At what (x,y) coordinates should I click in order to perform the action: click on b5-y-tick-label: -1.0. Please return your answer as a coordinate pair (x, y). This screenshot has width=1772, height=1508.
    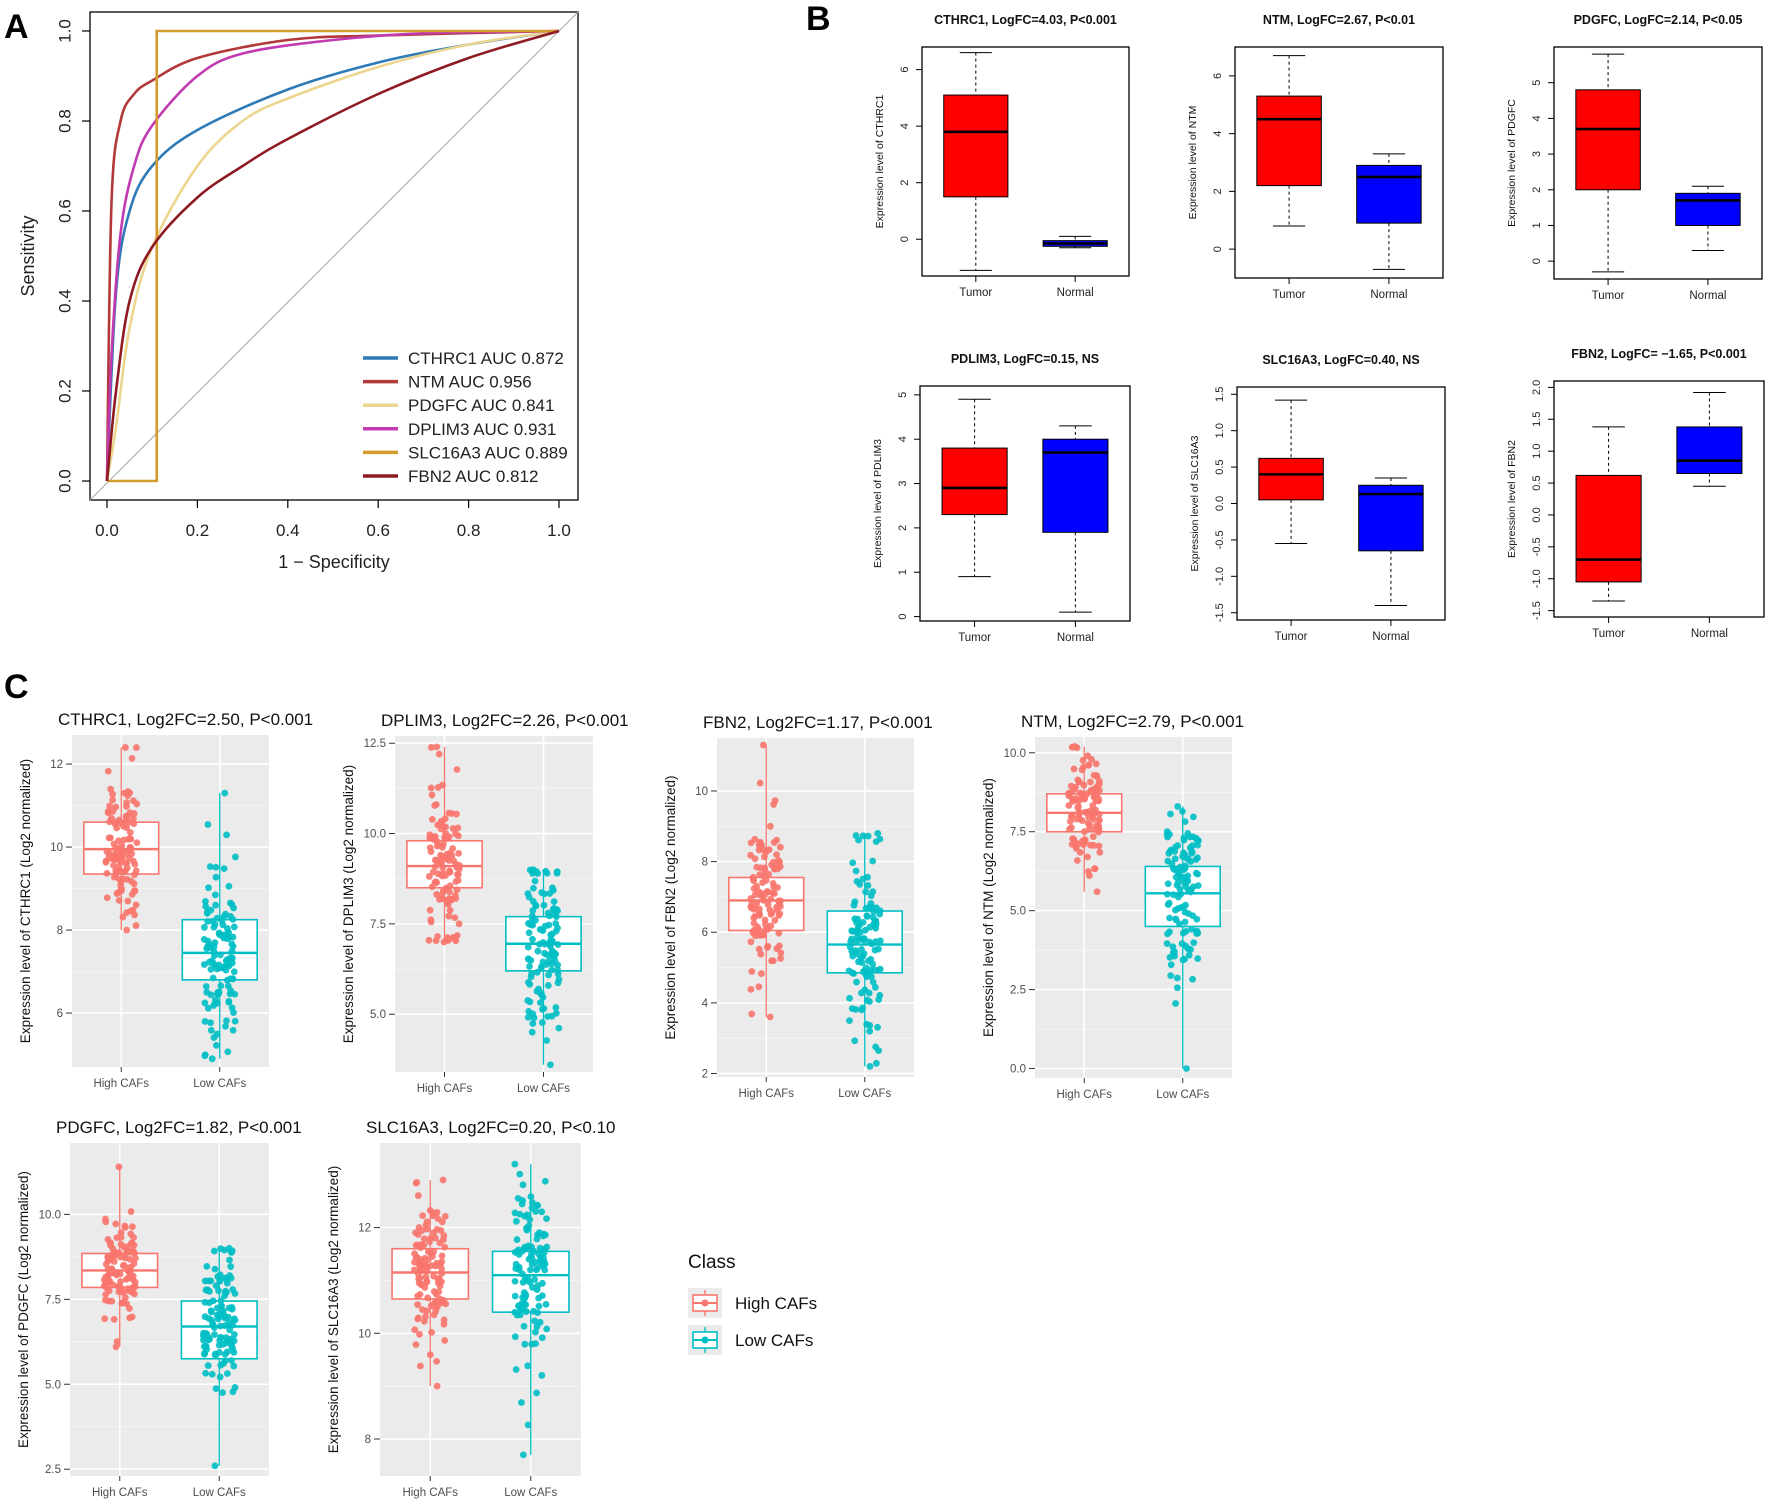
    Looking at the image, I should click on (1220, 576).